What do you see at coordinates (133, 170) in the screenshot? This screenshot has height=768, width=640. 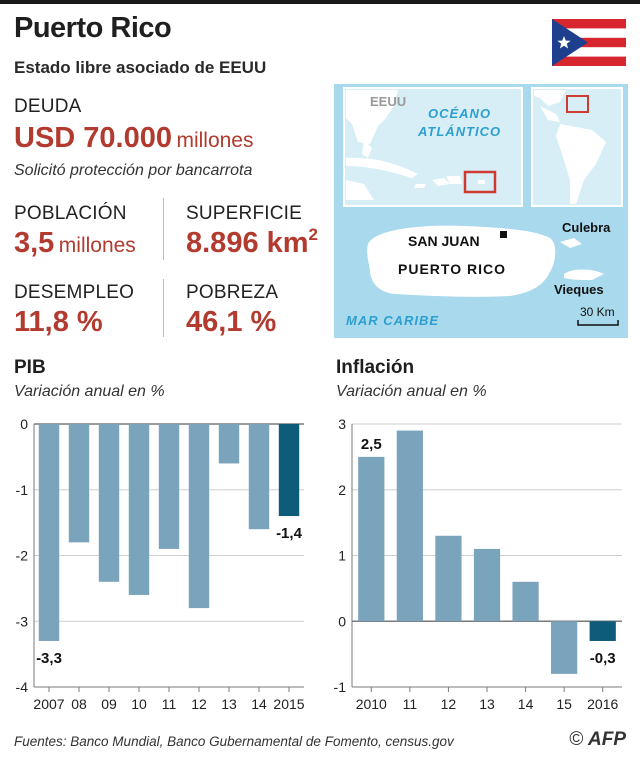 I see `debt-note: Solicitó protección por bancarrota` at bounding box center [133, 170].